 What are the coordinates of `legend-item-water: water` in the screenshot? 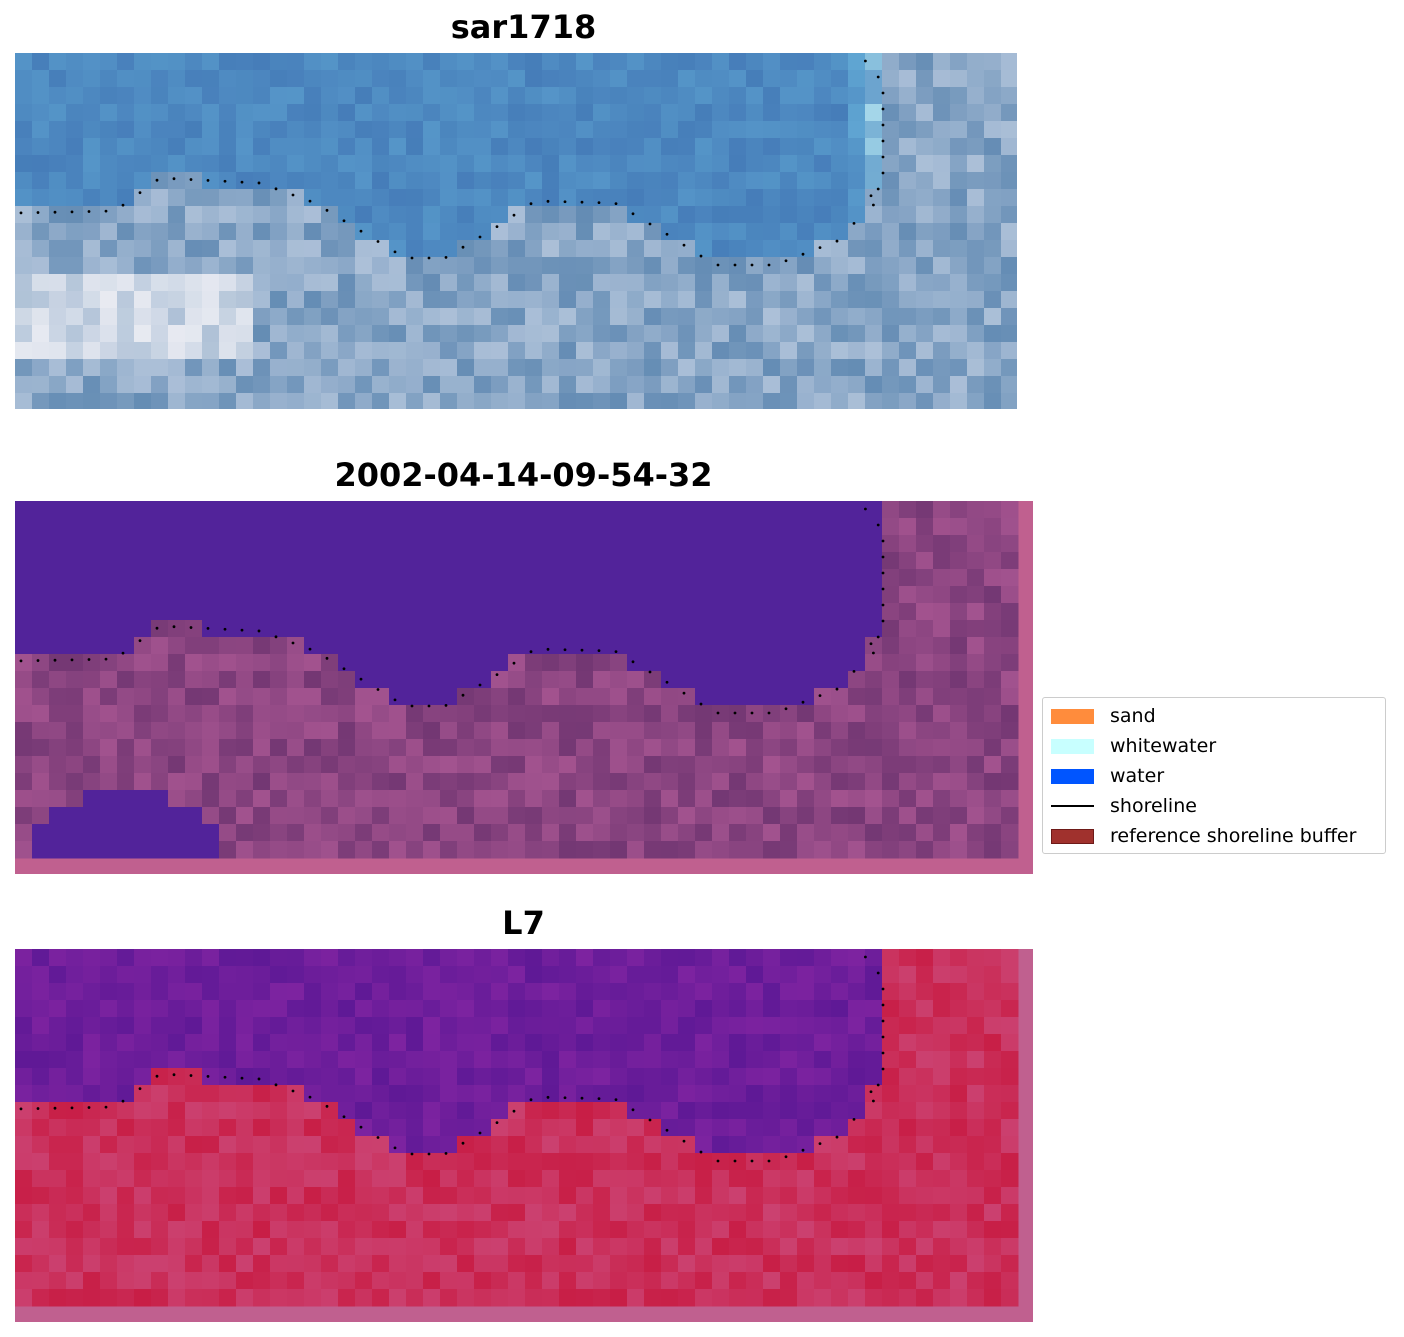 It's located at (1214, 776).